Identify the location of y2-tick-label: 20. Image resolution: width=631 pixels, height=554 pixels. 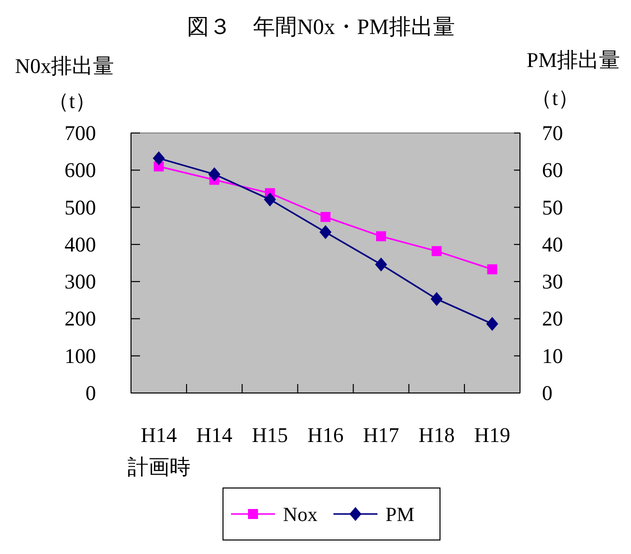
(552, 318).